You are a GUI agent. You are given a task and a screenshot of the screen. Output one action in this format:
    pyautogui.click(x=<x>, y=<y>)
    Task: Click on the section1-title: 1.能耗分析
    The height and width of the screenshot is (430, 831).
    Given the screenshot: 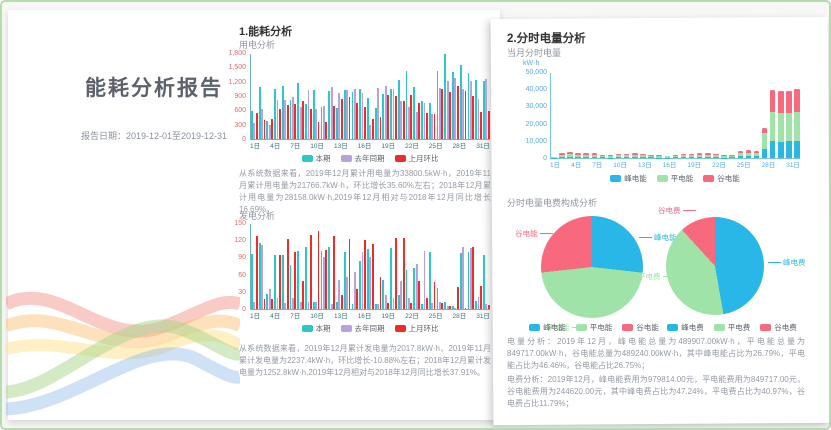 What is the action you would take?
    pyautogui.click(x=266, y=32)
    